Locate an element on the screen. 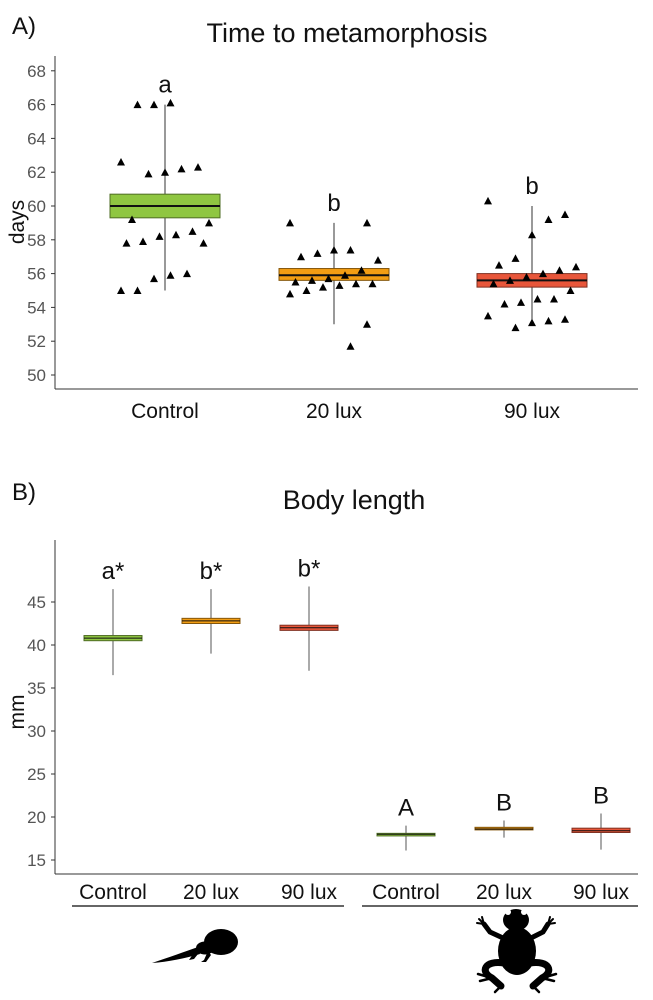 This screenshot has height=1000, width=653. panel-a-y-tick-label: 60 is located at coordinates (36, 206).